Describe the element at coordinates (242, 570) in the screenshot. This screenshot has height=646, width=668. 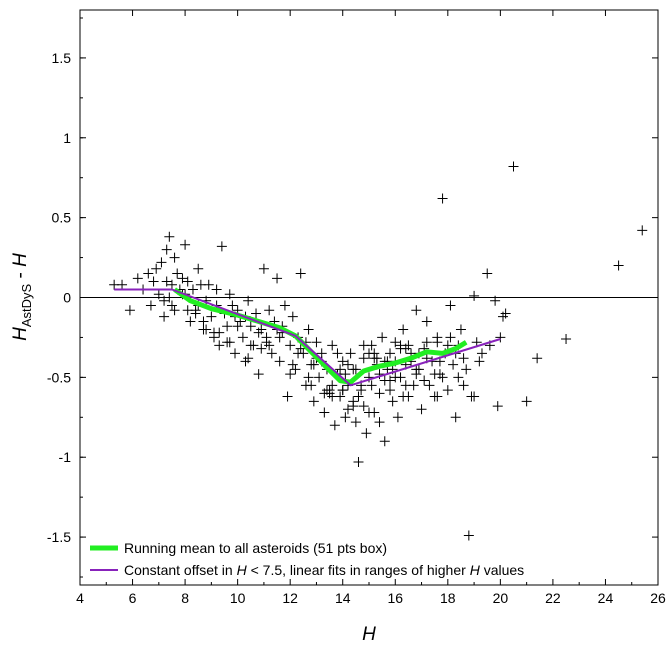
I see `legend-label-part-2: H` at that location.